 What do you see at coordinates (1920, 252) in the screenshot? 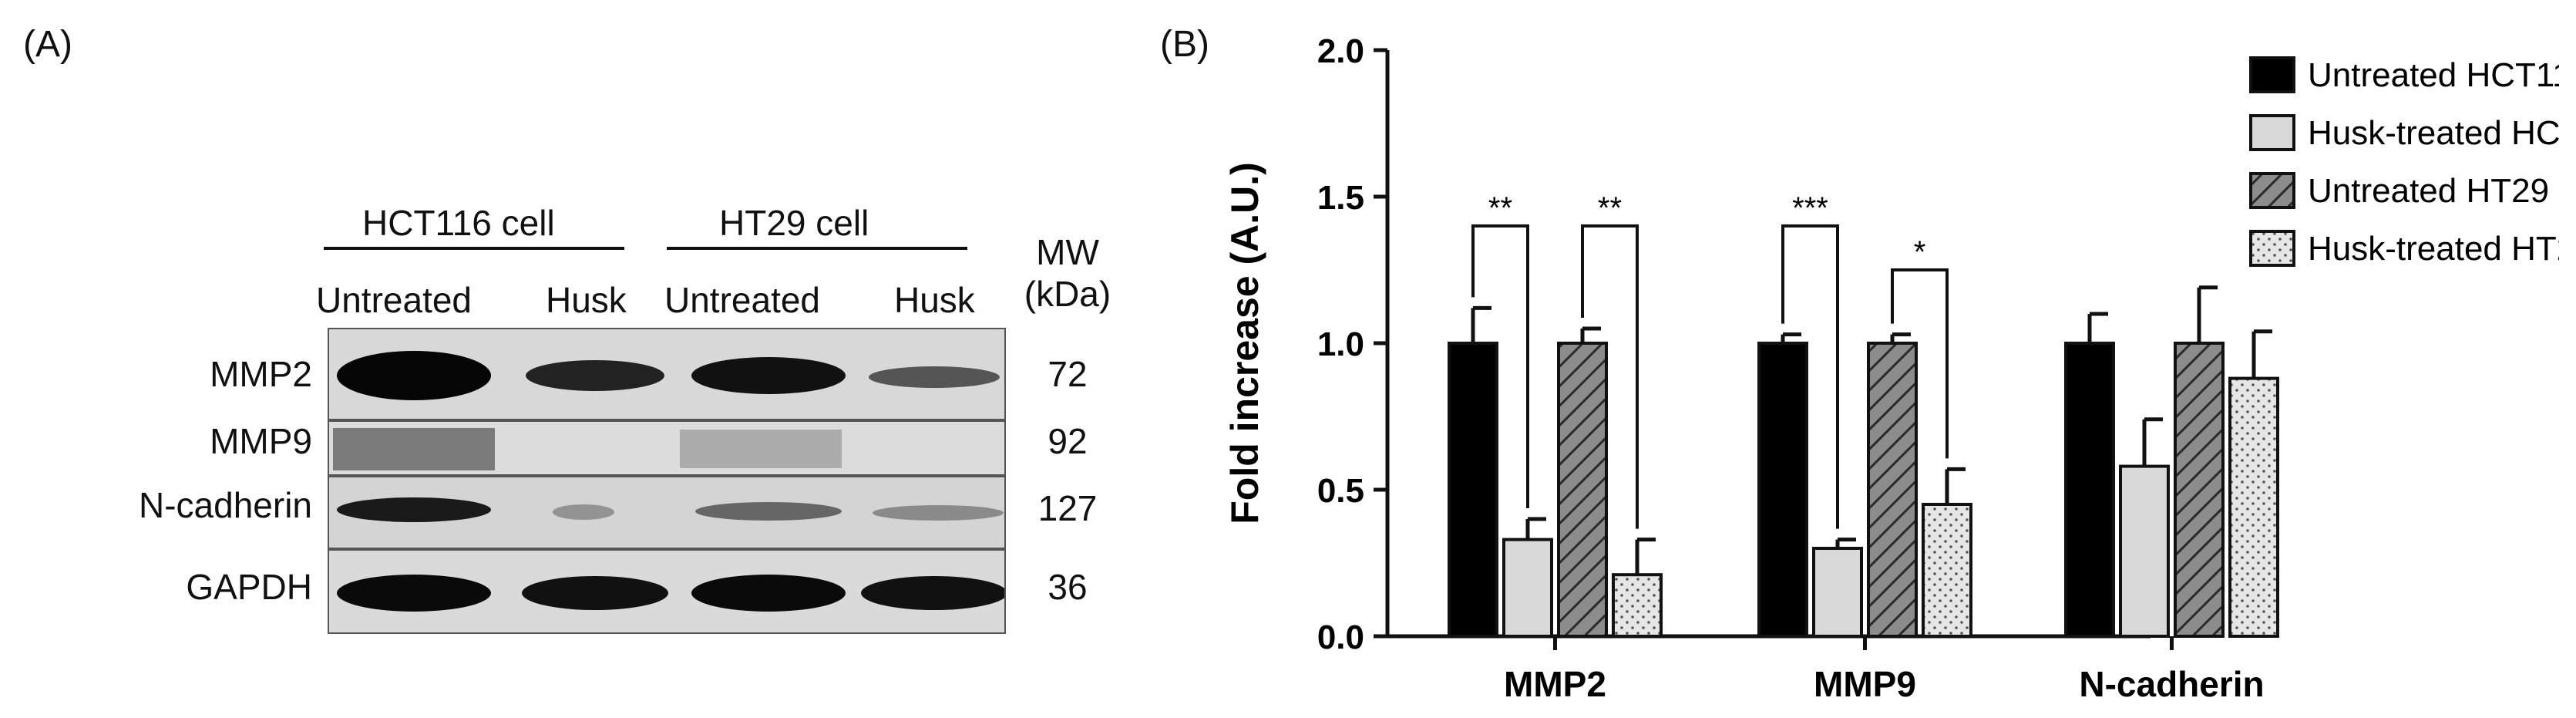
I see `significance-label: *` at bounding box center [1920, 252].